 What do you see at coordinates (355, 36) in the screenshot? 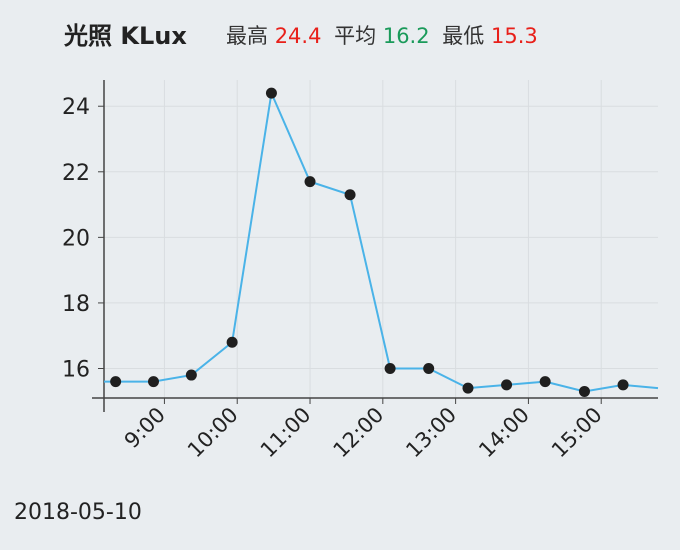
I see `avg-label: 平均` at bounding box center [355, 36].